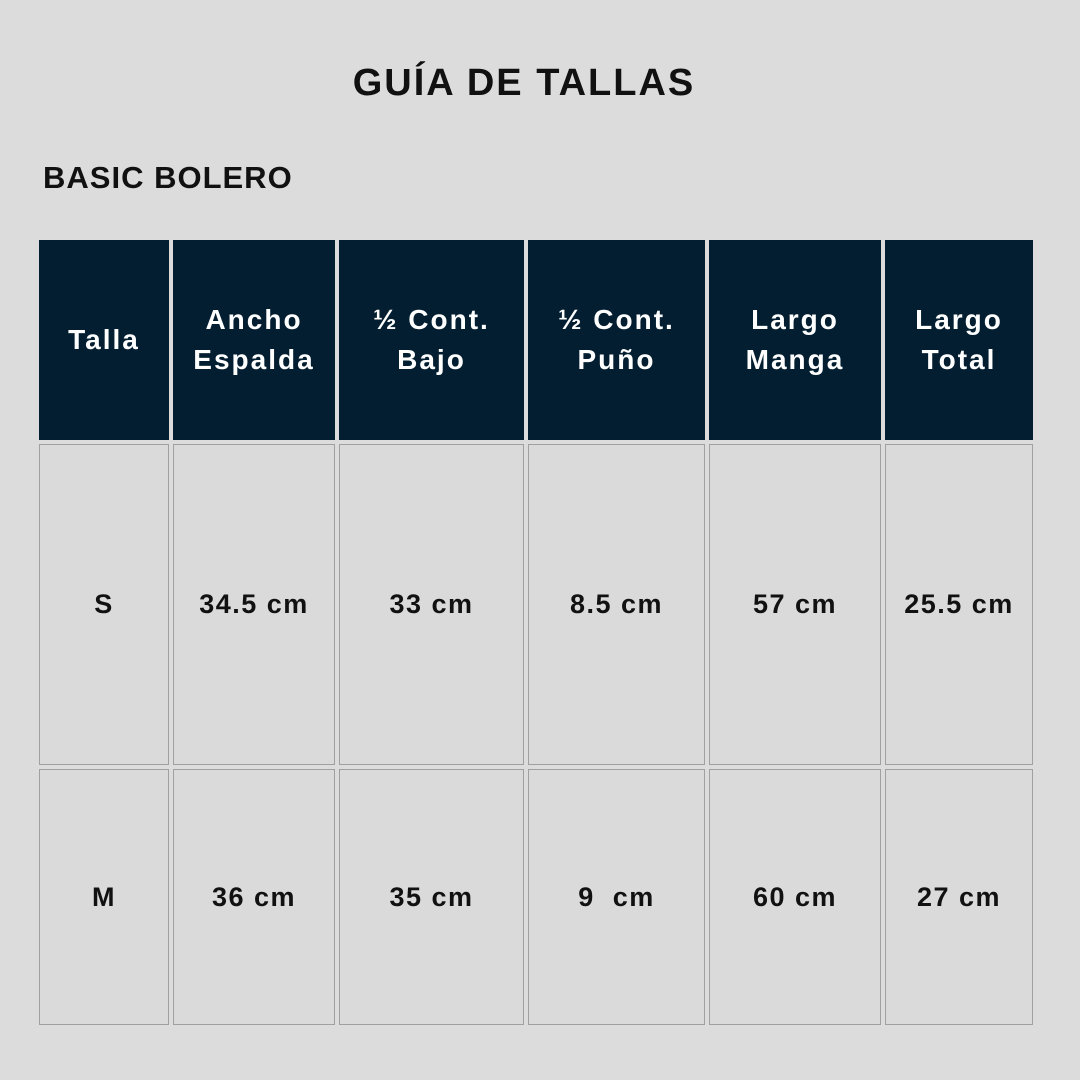 The image size is (1080, 1080). Describe the element at coordinates (431, 359) in the screenshot. I see `header-label: Bajo` at that location.